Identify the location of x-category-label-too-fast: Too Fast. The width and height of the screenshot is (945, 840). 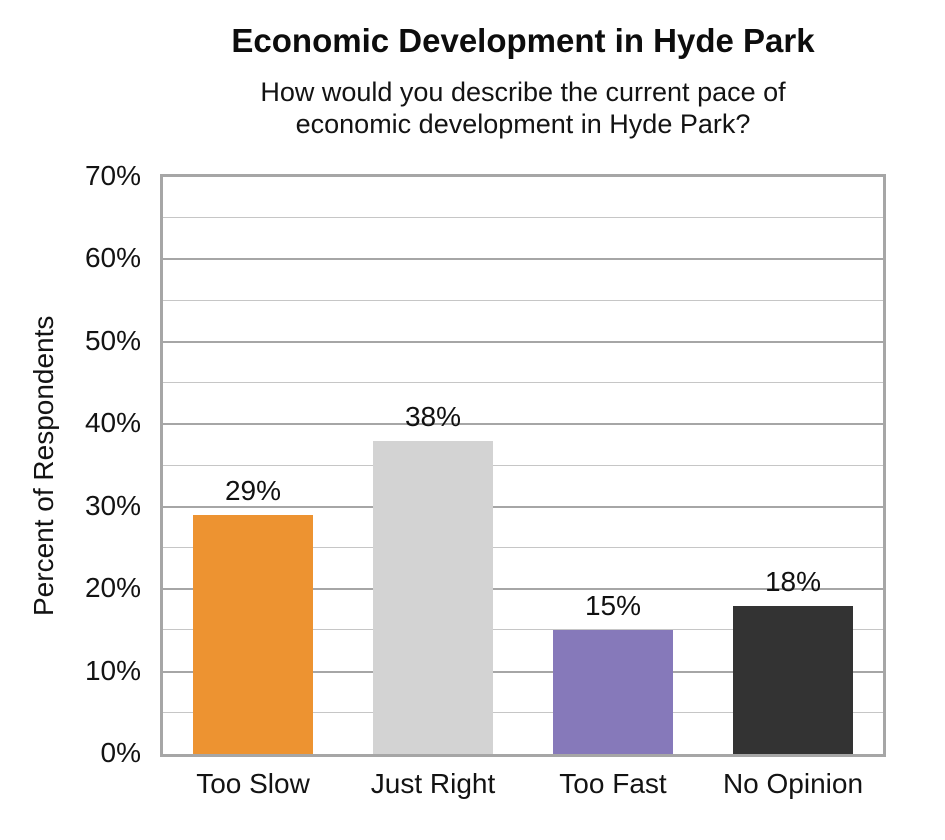
(613, 783).